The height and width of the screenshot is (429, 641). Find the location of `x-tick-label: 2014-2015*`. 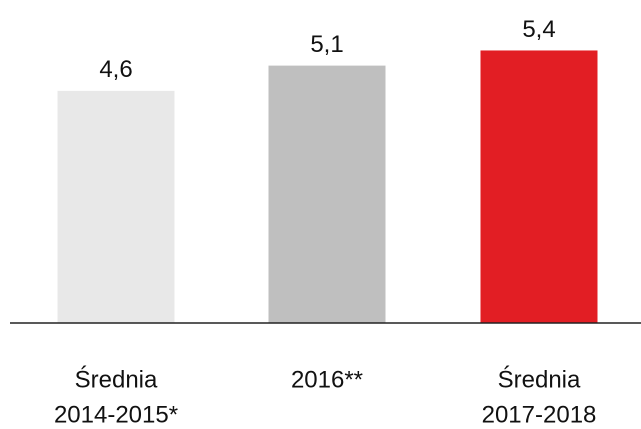

x-tick-label: 2014-2015* is located at coordinates (116, 414).